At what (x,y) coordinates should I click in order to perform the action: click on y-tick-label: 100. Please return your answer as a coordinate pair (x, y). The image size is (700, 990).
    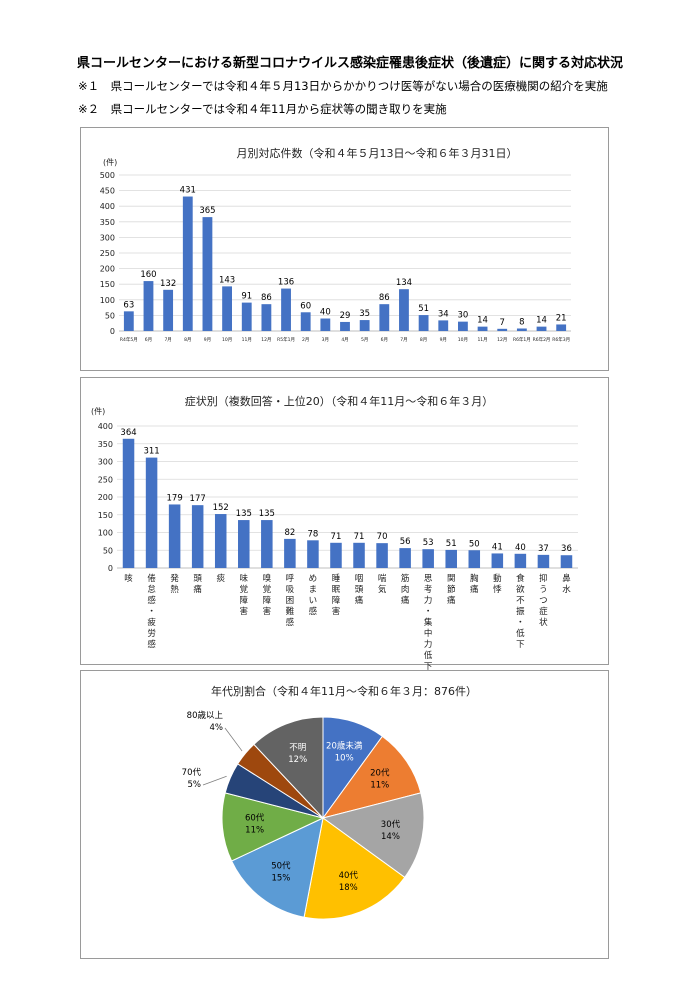
    Looking at the image, I should click on (105, 533).